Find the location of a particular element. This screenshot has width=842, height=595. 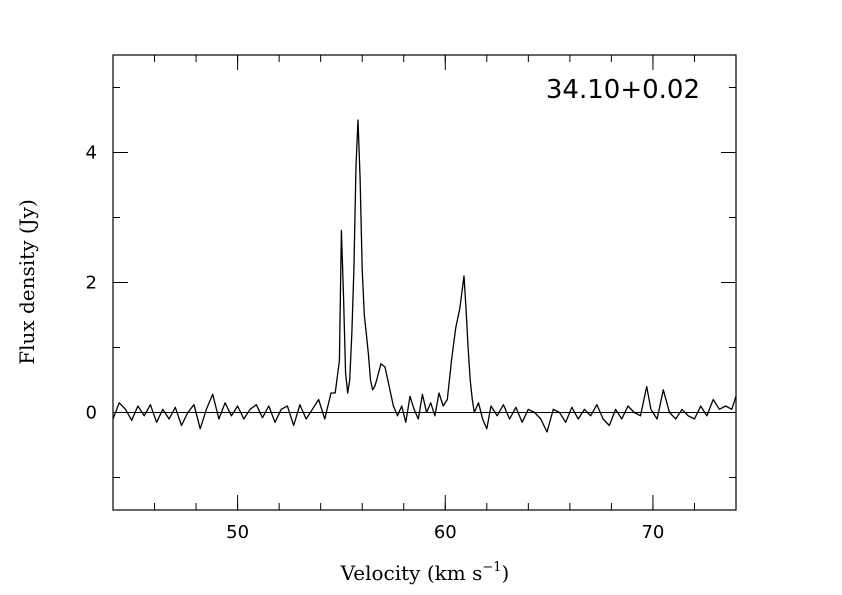

source-annotation: 34.10+0.02 is located at coordinates (623, 90).